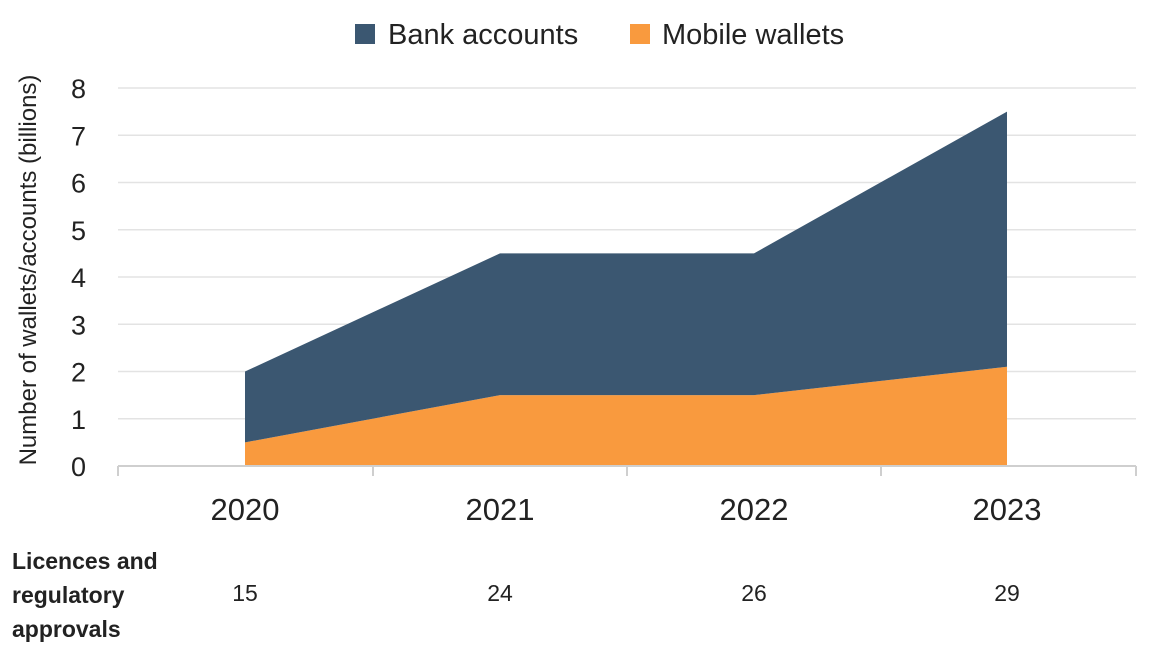 This screenshot has width=1150, height=651. Describe the element at coordinates (627, 470) in the screenshot. I see `x-axis` at that location.